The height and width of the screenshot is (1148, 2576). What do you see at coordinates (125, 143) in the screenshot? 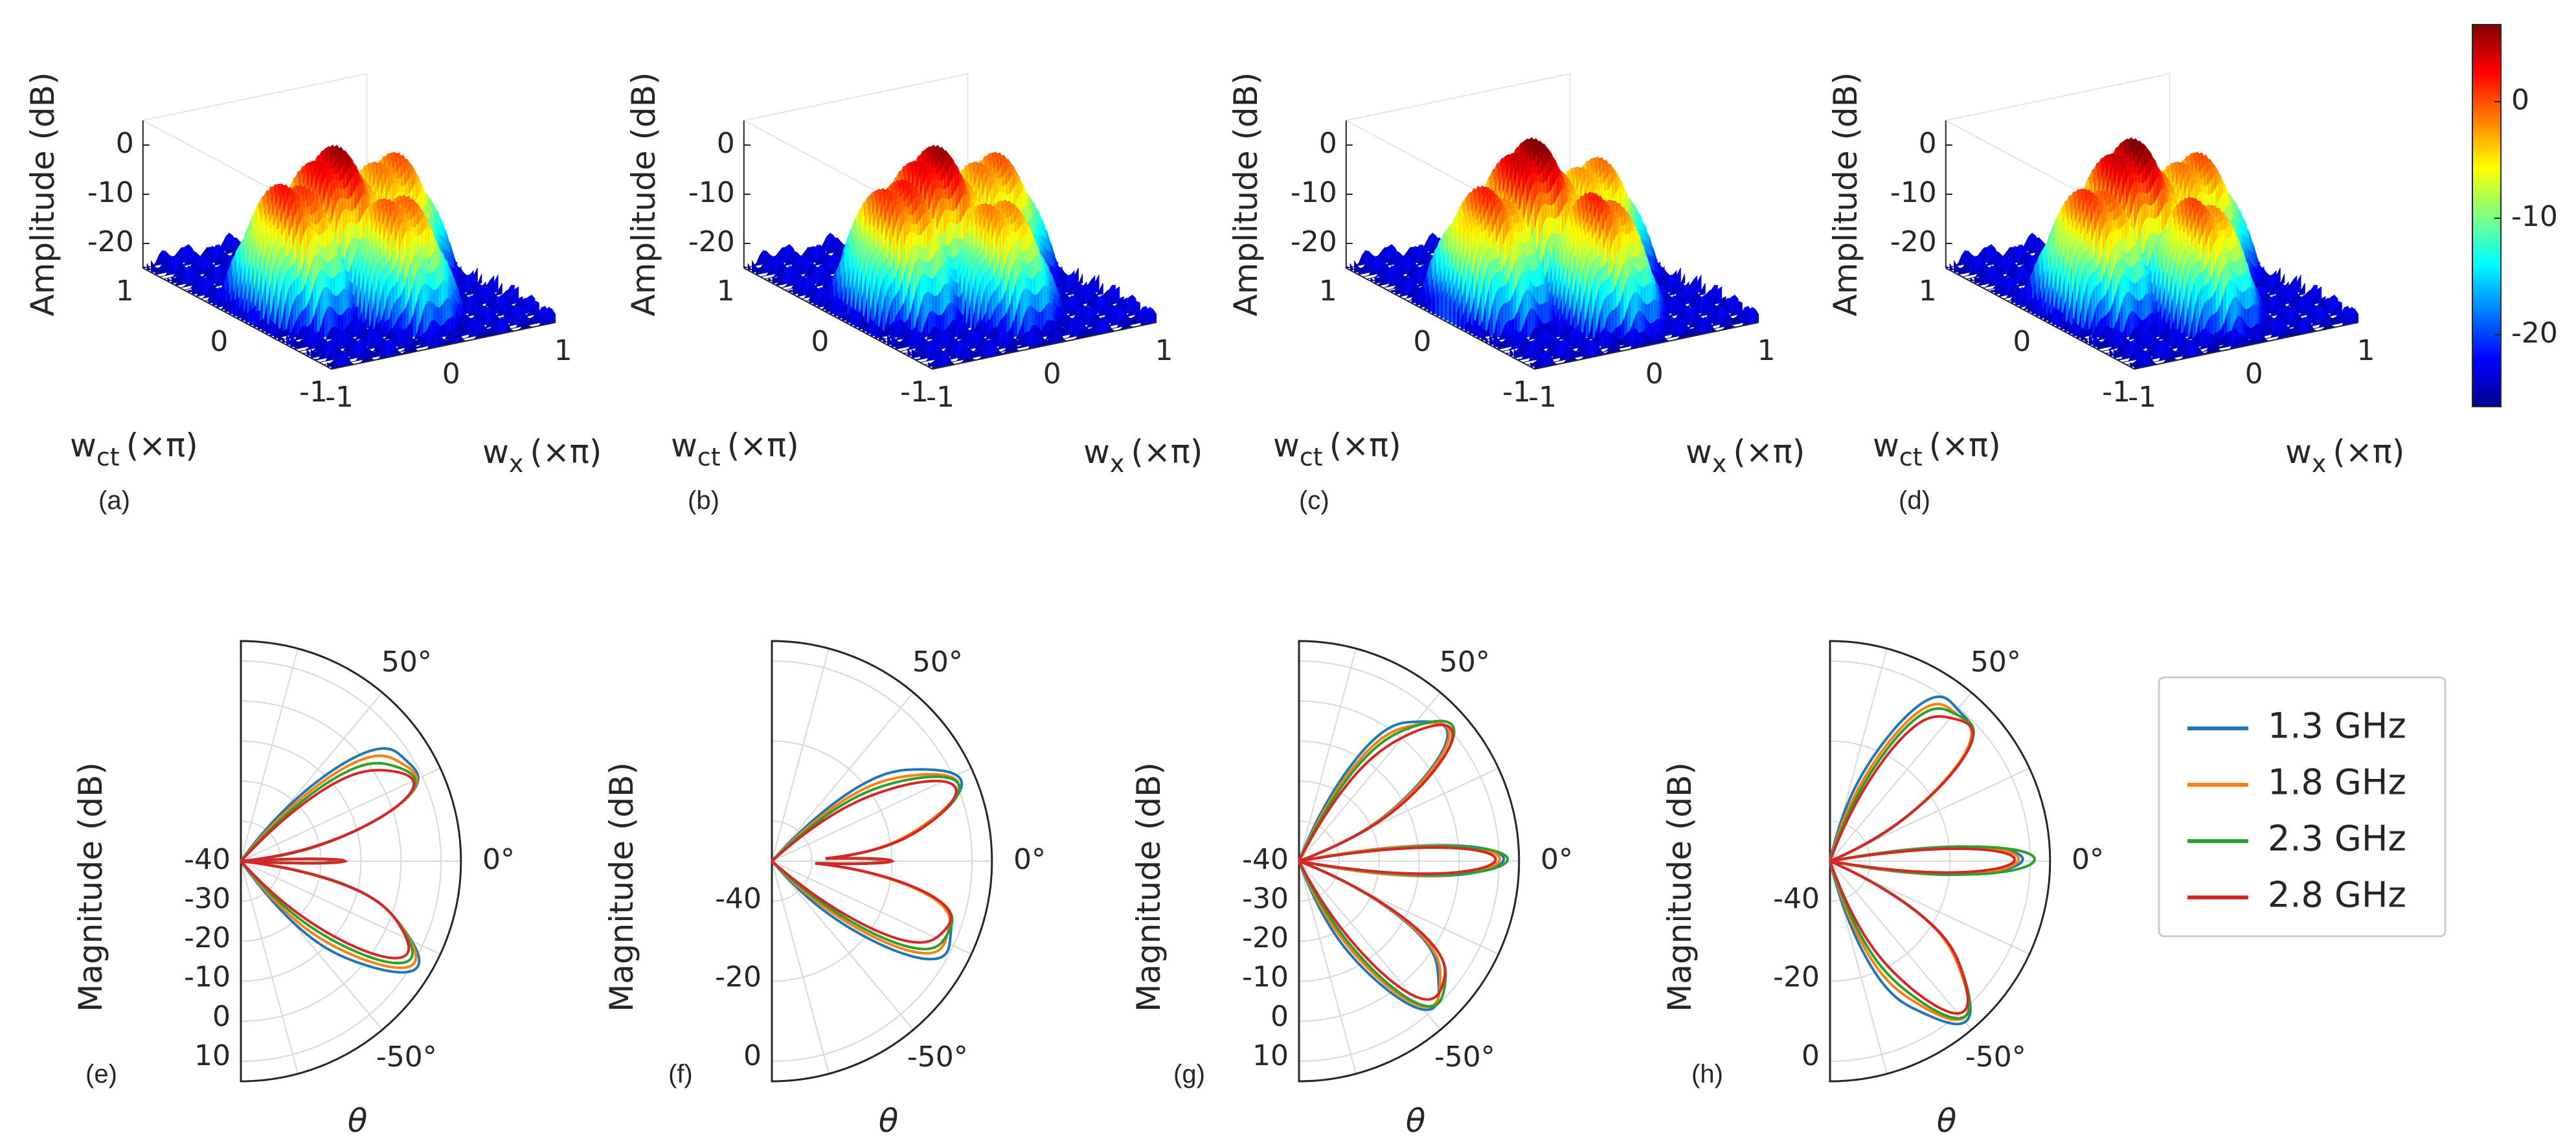
I see `z-tick-label: 0` at bounding box center [125, 143].